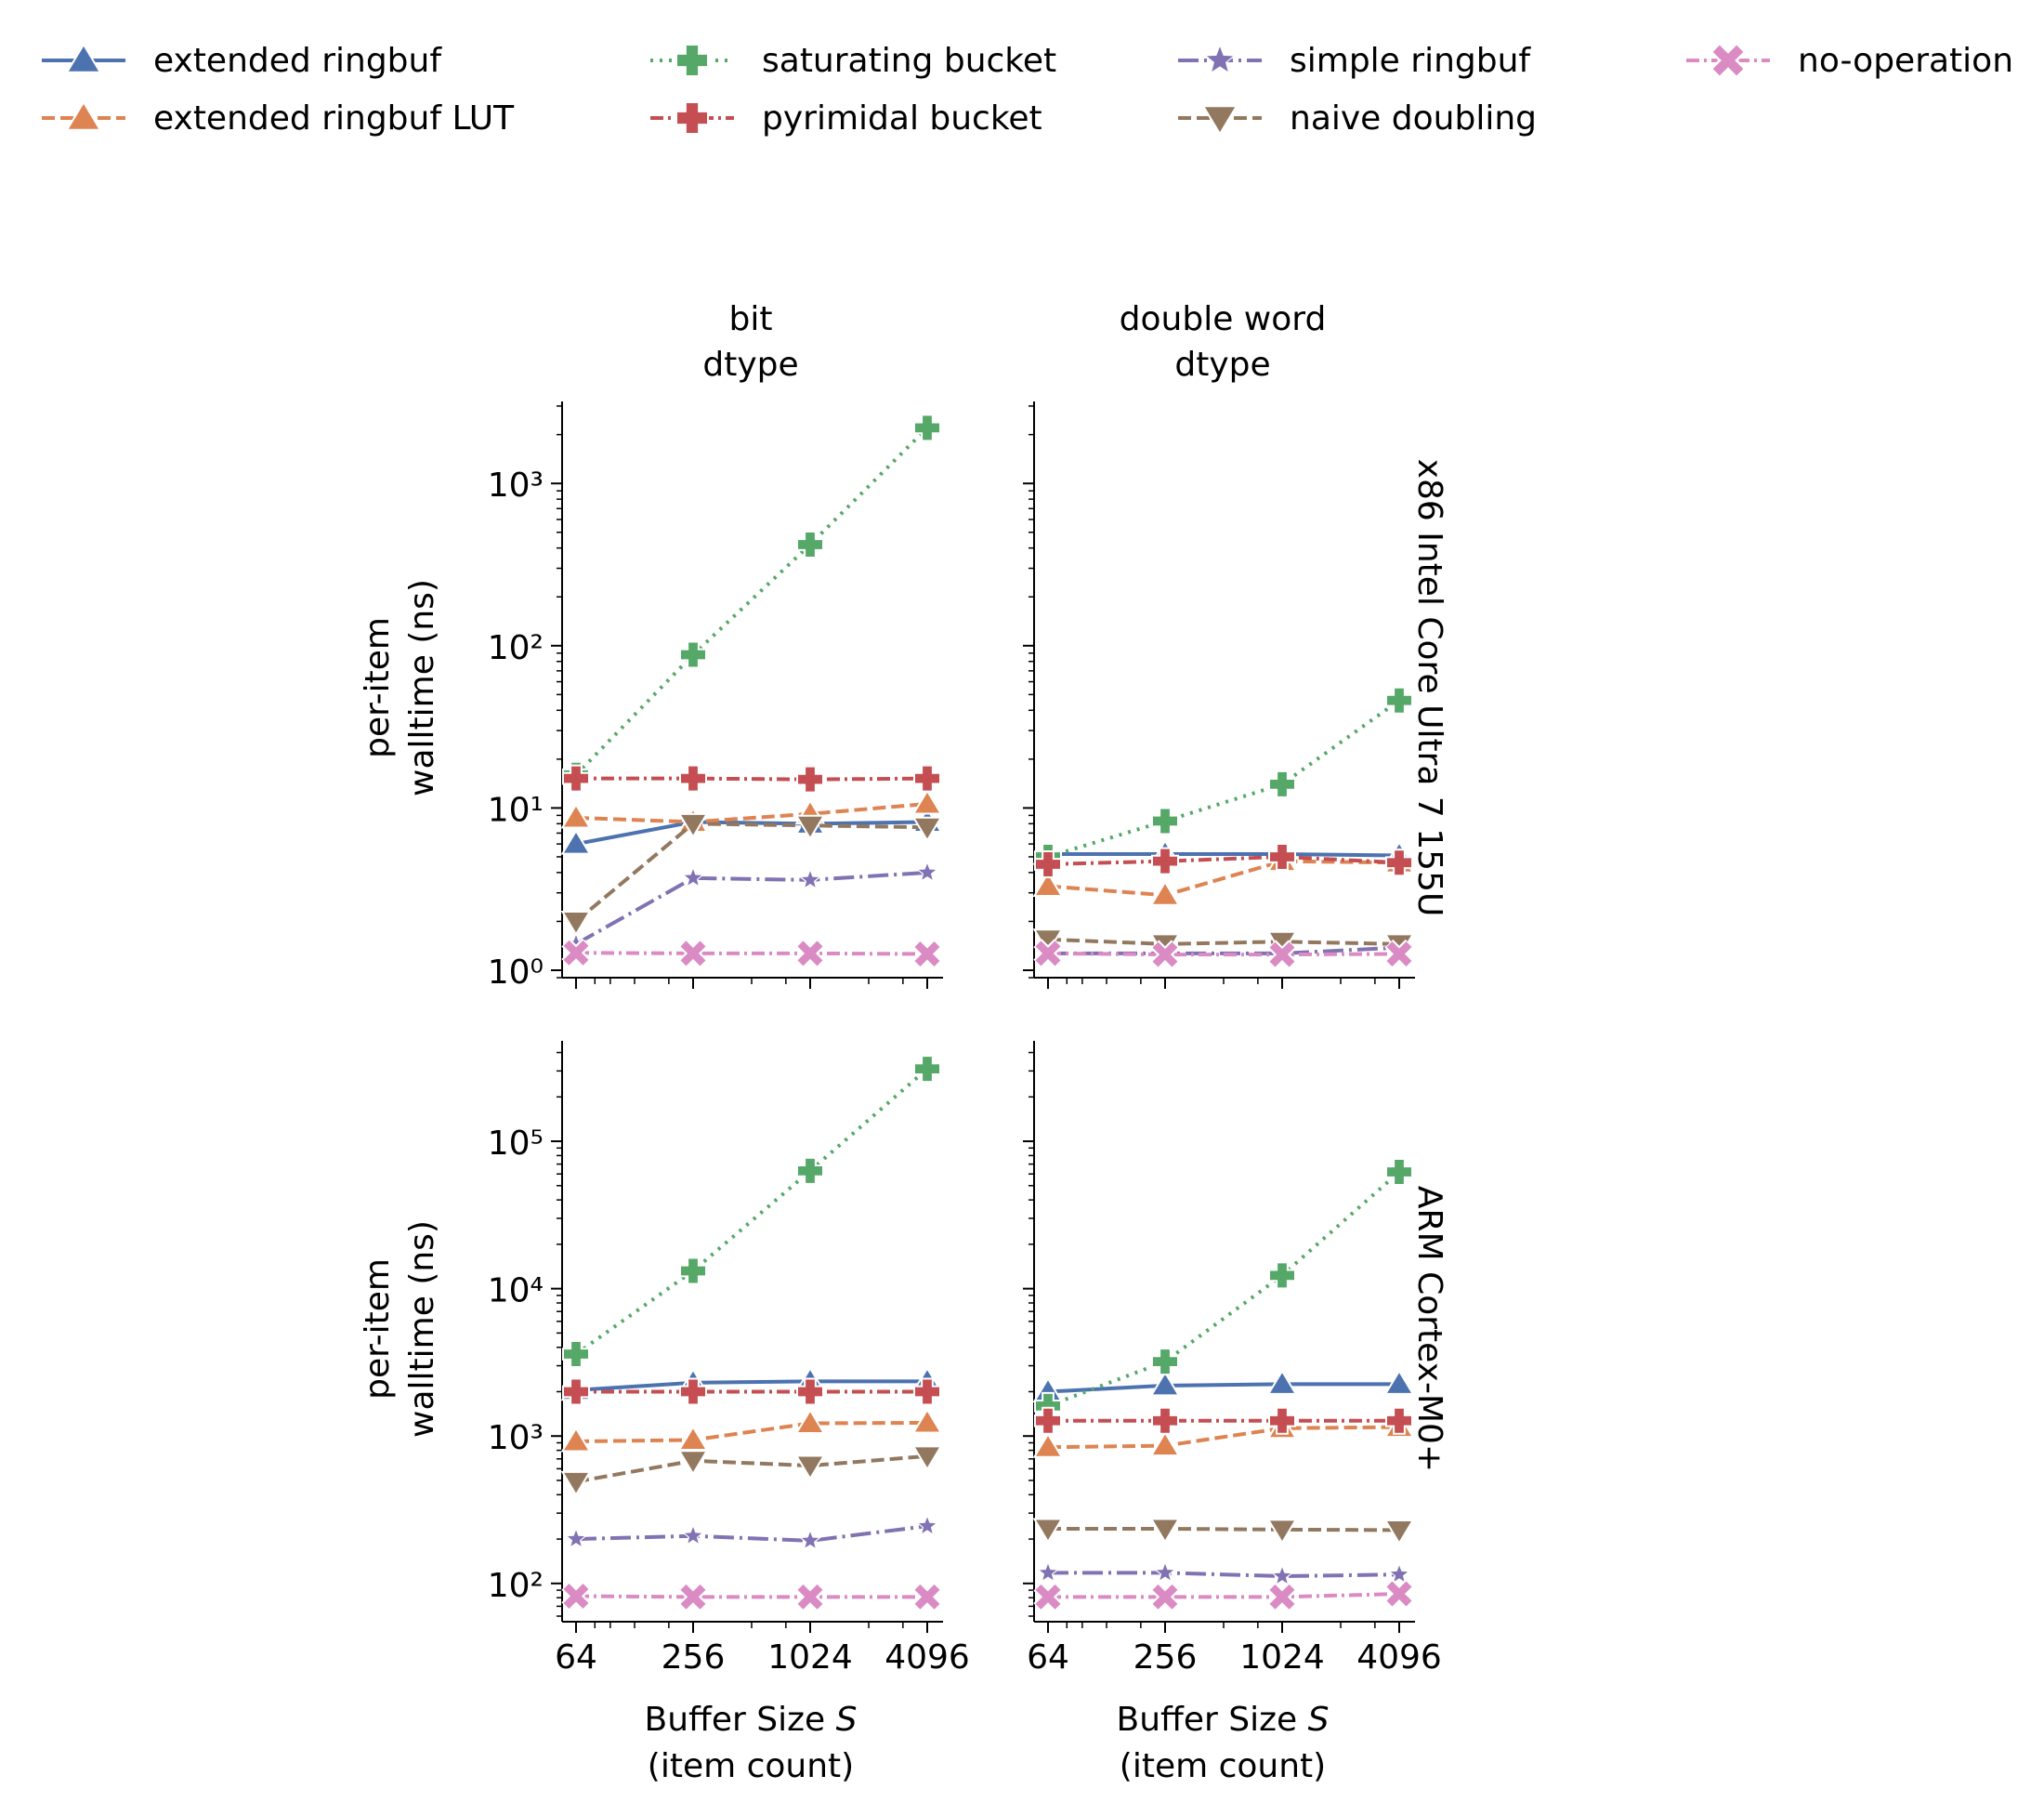  What do you see at coordinates (1905, 61) in the screenshot?
I see `legend-label: no-operation` at bounding box center [1905, 61].